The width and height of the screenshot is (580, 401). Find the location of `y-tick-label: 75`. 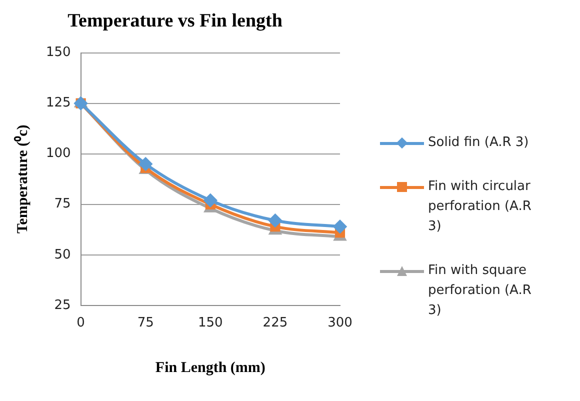

y-tick-label: 75 is located at coordinates (62, 204).